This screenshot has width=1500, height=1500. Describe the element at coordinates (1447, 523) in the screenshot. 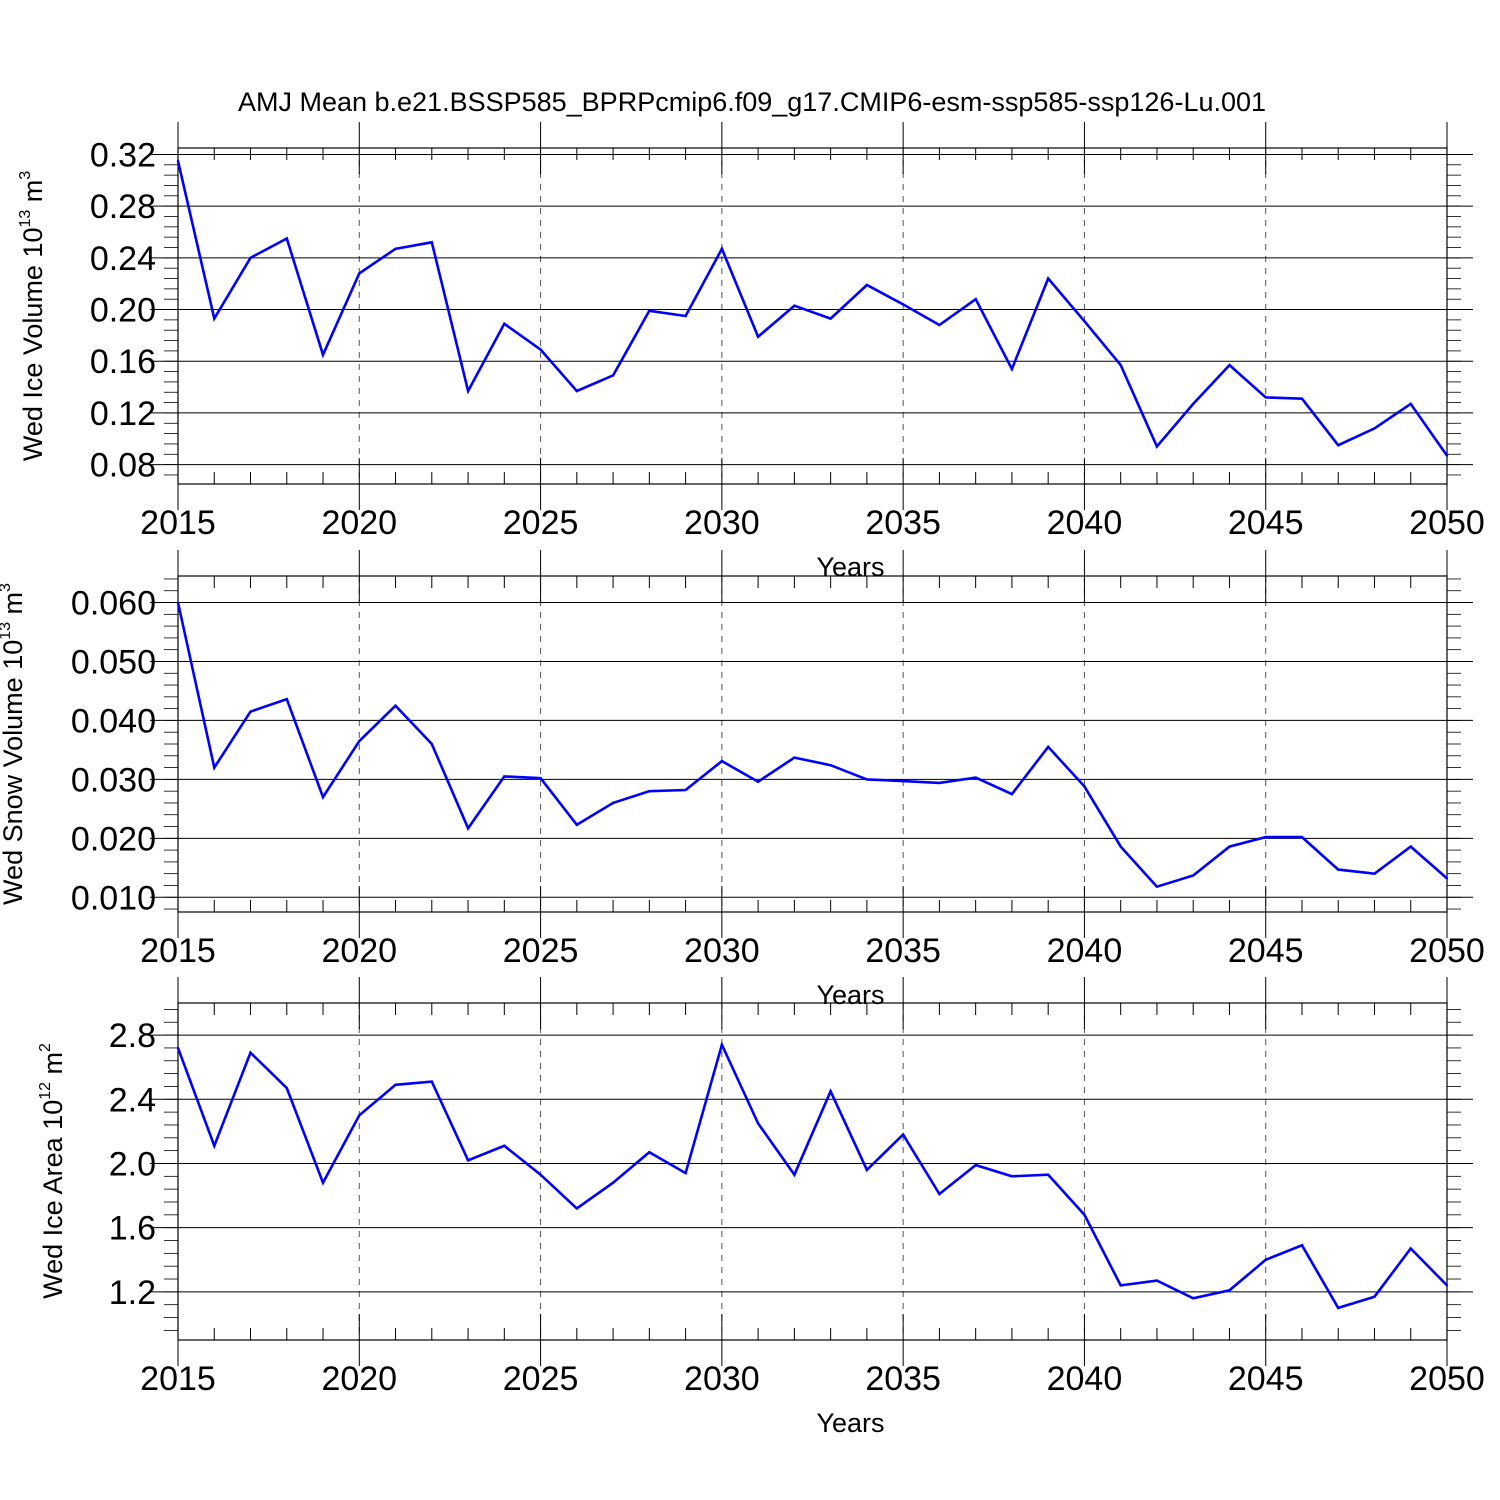

I see `x-tick-label: 2050` at that location.